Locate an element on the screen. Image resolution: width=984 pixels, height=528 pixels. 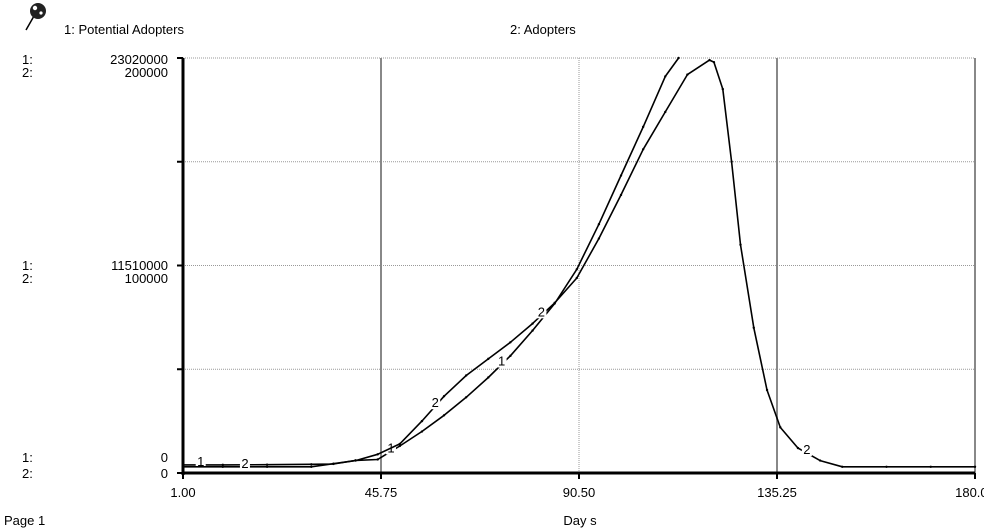
y-prefix-top-2: 2: is located at coordinates (27, 72).